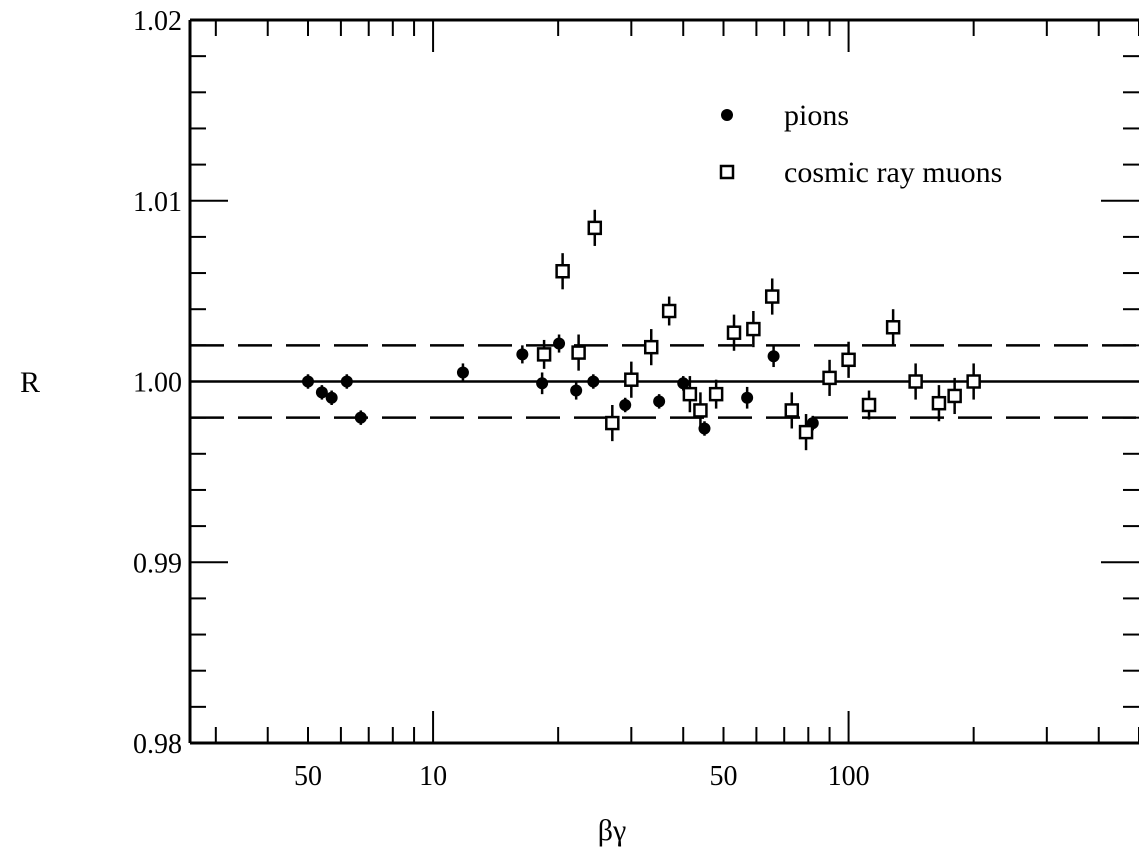  What do you see at coordinates (727, 115) in the screenshot?
I see `legend-marker-pions` at bounding box center [727, 115].